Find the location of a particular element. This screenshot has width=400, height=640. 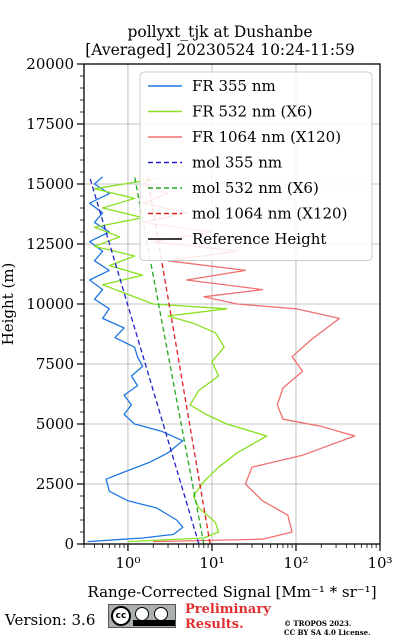

attribution-icon is located at coordinates (142, 614).